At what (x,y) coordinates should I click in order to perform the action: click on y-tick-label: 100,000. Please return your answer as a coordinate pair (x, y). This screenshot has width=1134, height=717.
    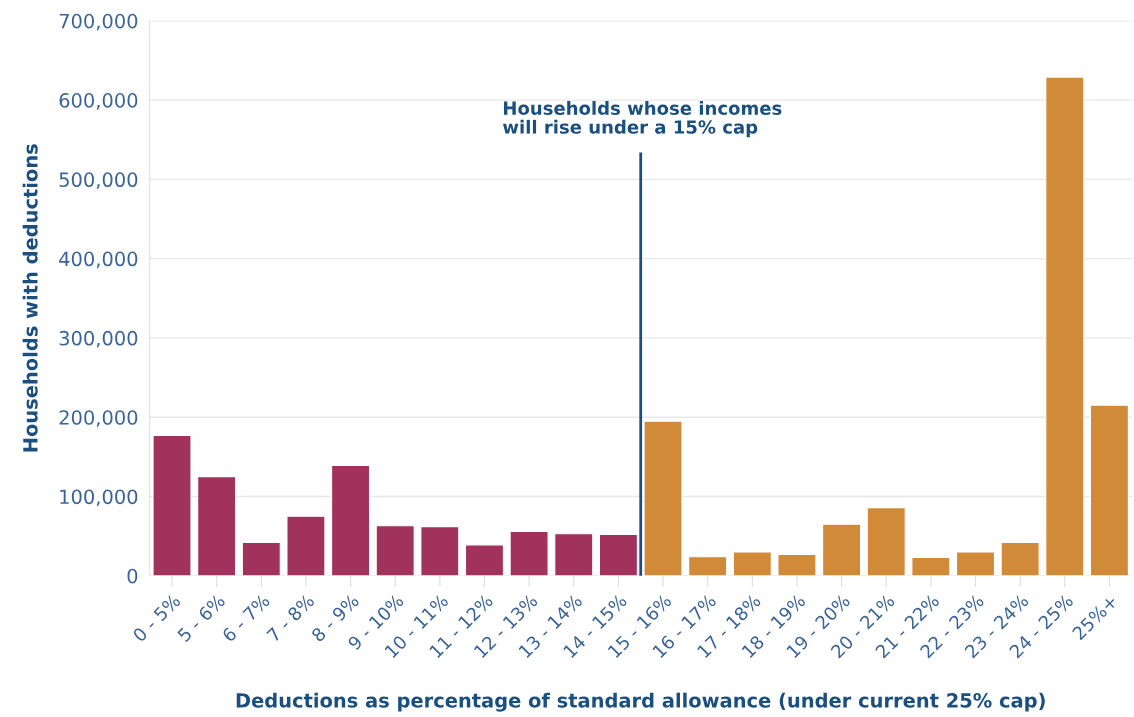
    Looking at the image, I should click on (99, 498).